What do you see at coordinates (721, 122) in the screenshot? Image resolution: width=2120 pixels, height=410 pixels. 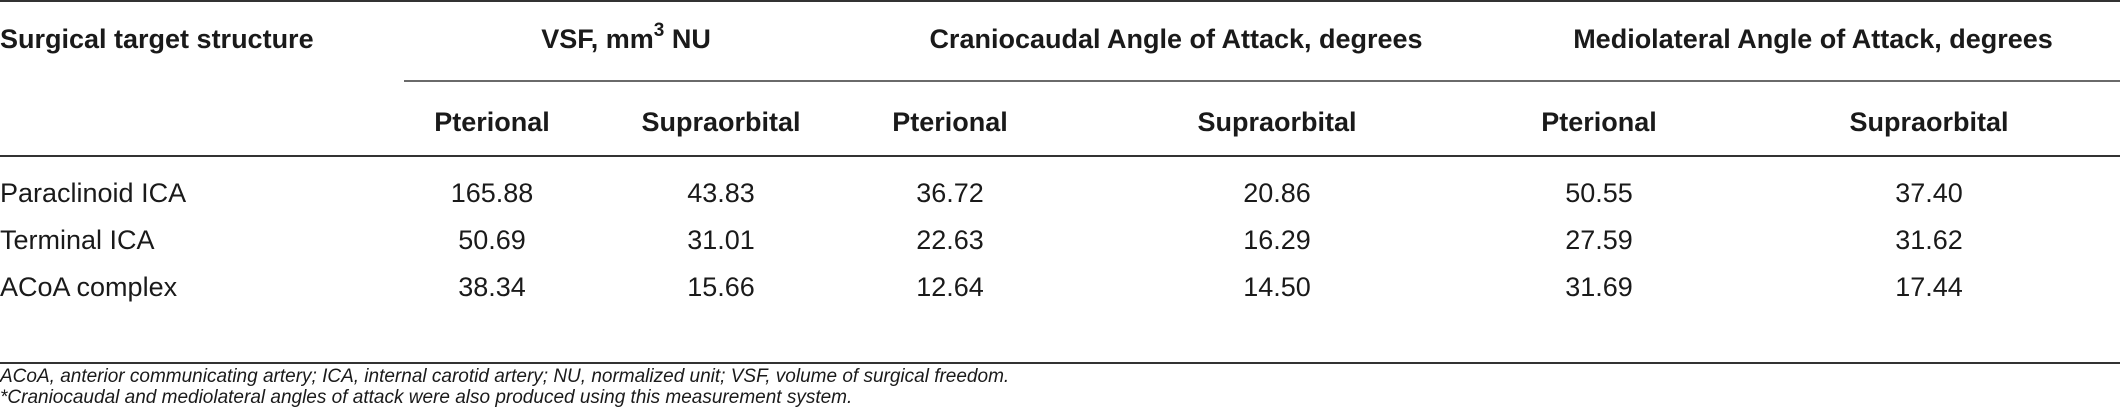 I see `subheader-vsf-supraorbital: Supraorbital` at bounding box center [721, 122].